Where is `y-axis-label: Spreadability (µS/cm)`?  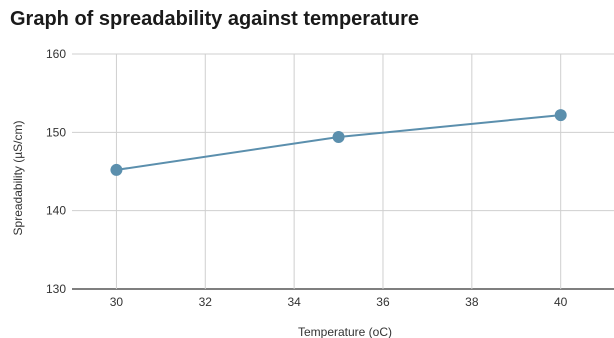 y-axis-label: Spreadability (µS/cm) is located at coordinates (18, 178).